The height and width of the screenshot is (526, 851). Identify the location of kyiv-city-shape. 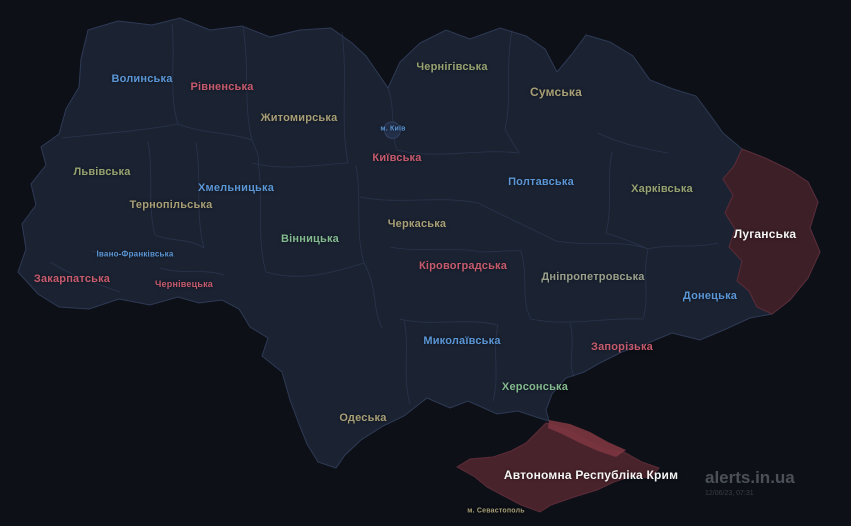
(392, 130).